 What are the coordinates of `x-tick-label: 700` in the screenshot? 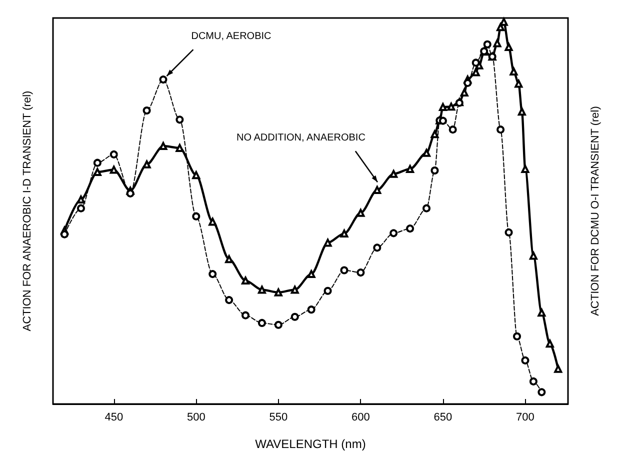 It's located at (525, 418).